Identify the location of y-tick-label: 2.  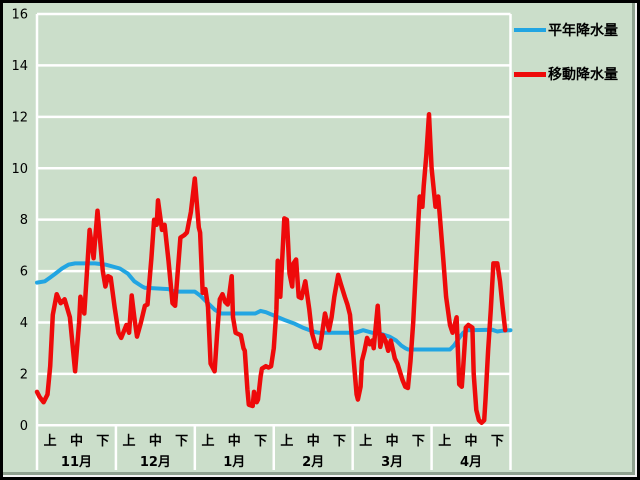
(24, 374).